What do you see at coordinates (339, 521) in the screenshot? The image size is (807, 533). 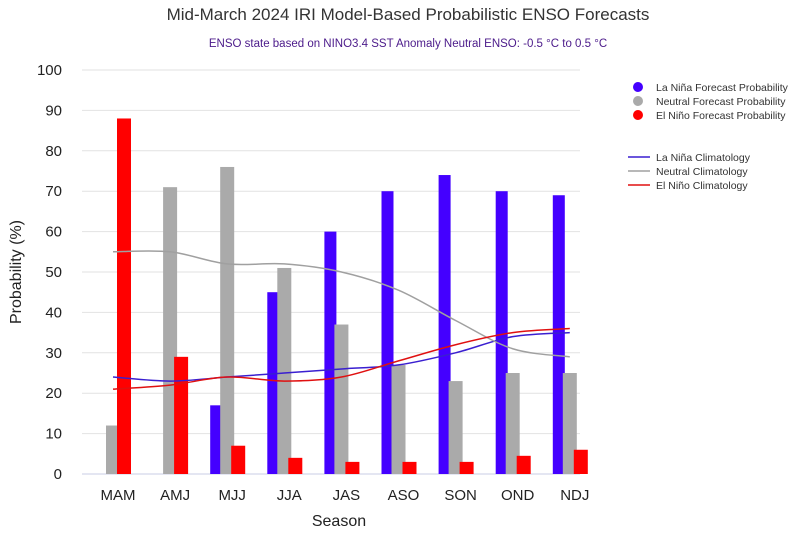 I see `x-axis-label: Season` at bounding box center [339, 521].